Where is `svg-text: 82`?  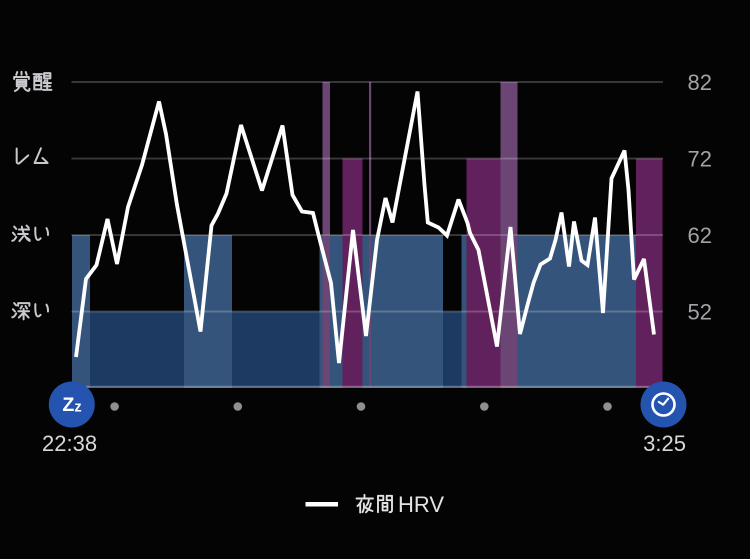 svg-text: 82 is located at coordinates (700, 82).